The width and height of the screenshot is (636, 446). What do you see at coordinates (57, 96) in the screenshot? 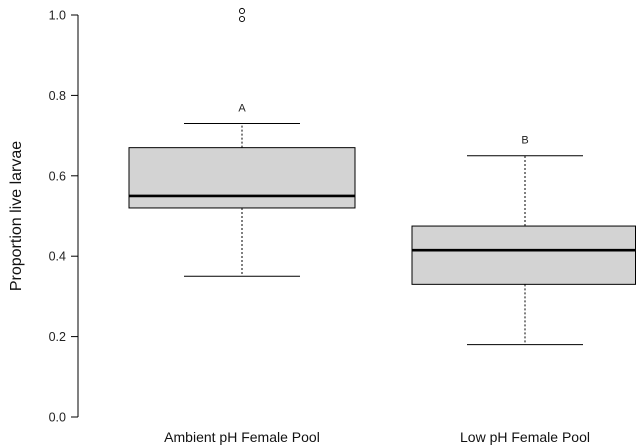
I see `y-tick-label: 0.8` at bounding box center [57, 96].